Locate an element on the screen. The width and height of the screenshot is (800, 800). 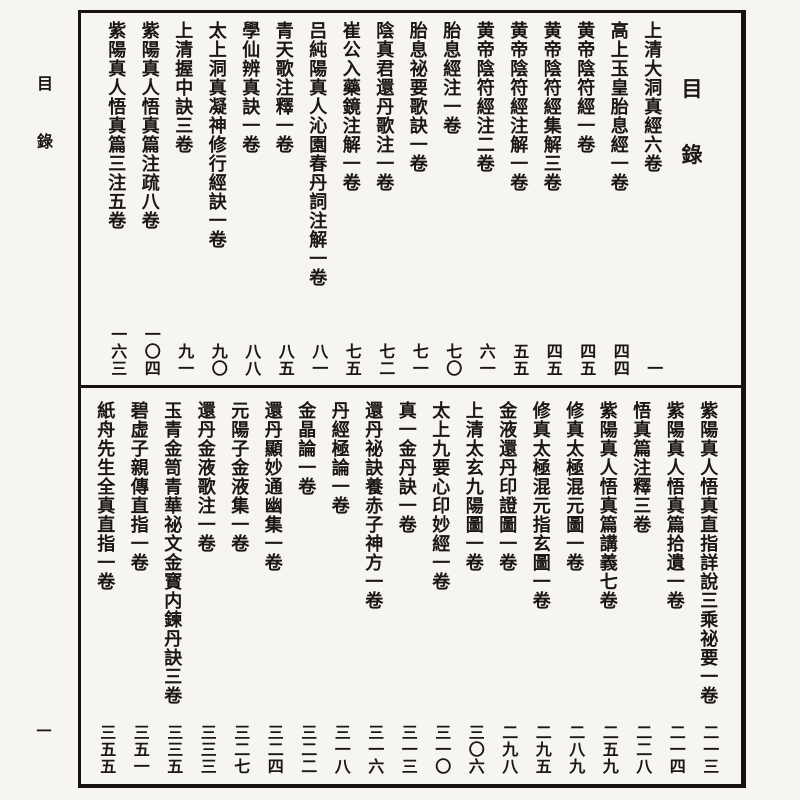
toc-entry-page-number: 五五 is located at coordinates (519, 360).